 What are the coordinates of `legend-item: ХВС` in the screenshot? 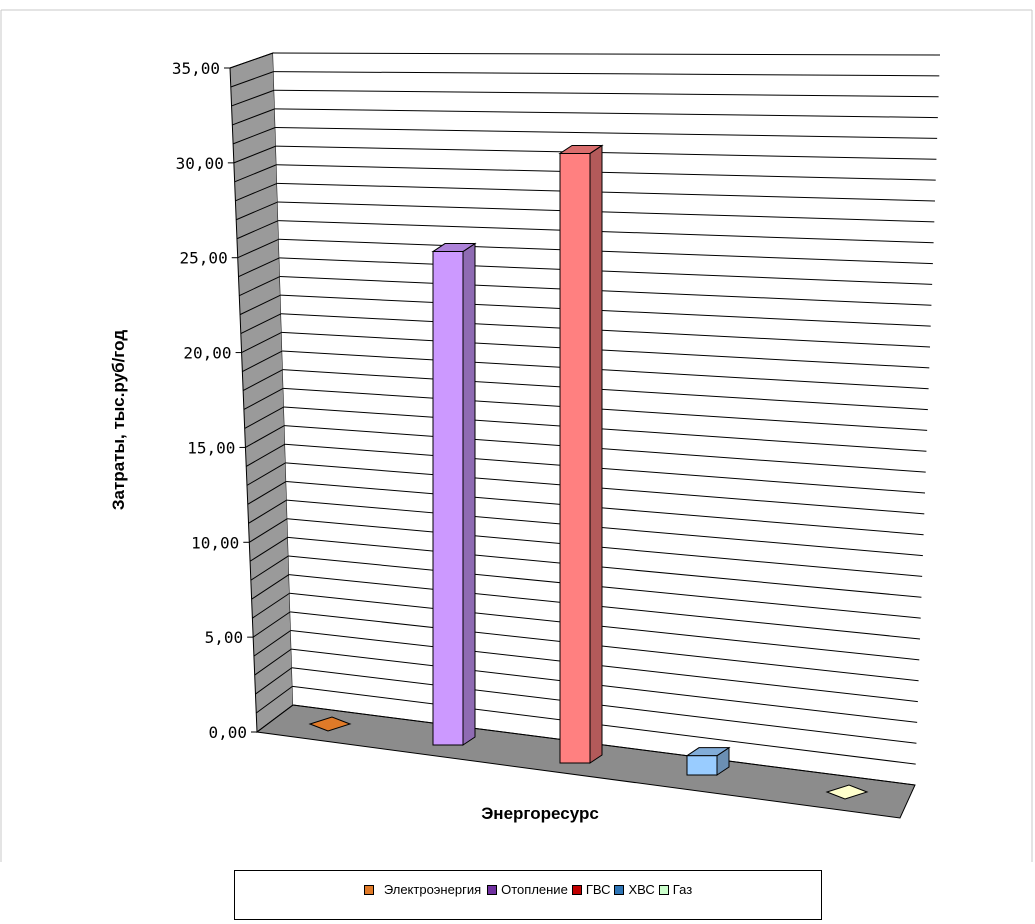 It's located at (634, 889).